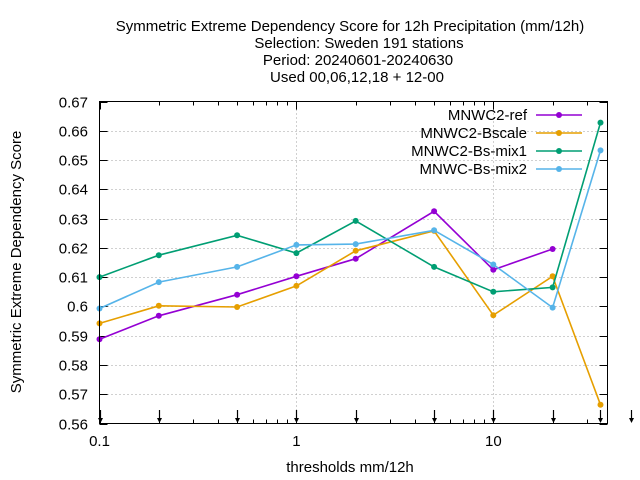 Image resolution: width=640 pixels, height=480 pixels. Describe the element at coordinates (73, 278) in the screenshot. I see `y-tick-label: 0.61` at that location.